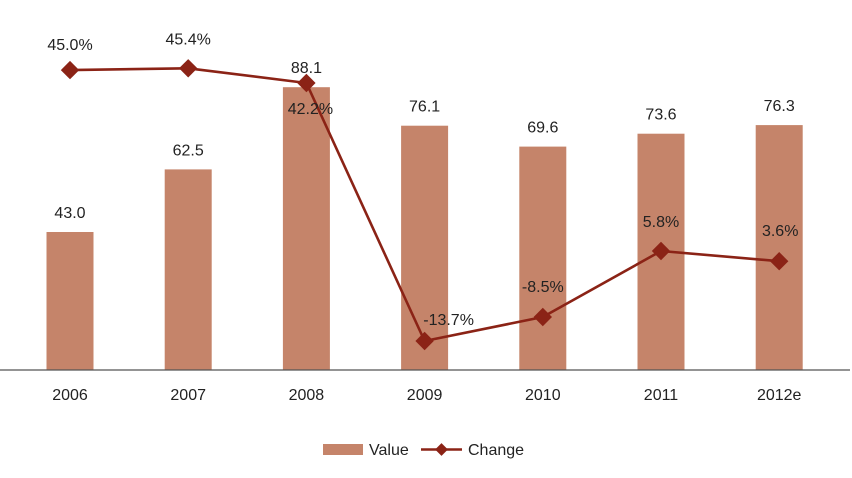 The width and height of the screenshot is (852, 478). I want to click on change-marker-2009, so click(424, 341).